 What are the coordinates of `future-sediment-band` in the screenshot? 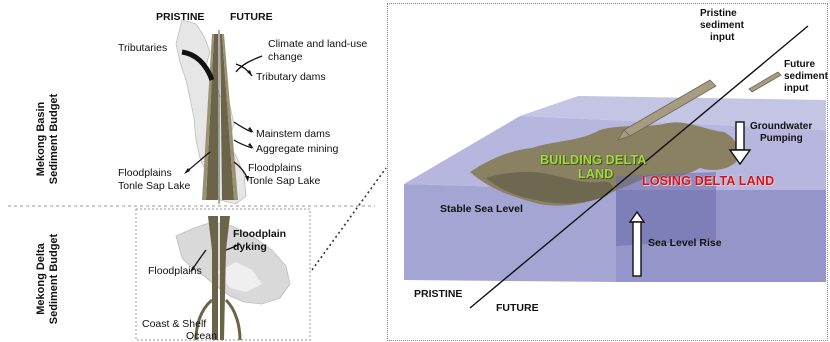 It's located at (227, 117).